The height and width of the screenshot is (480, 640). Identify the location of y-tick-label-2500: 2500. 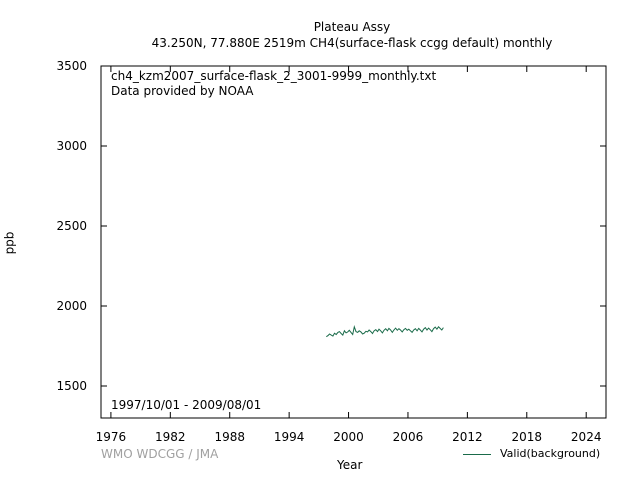
(71, 226).